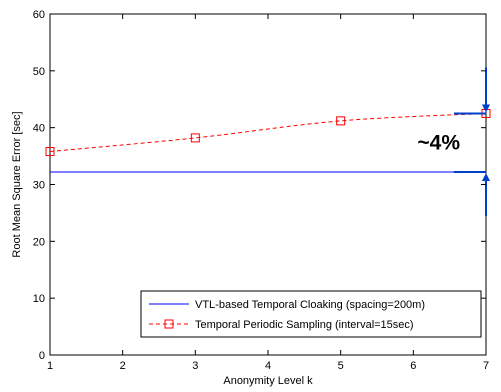  Describe the element at coordinates (123, 366) in the screenshot. I see `x-tick-label: 2` at that location.